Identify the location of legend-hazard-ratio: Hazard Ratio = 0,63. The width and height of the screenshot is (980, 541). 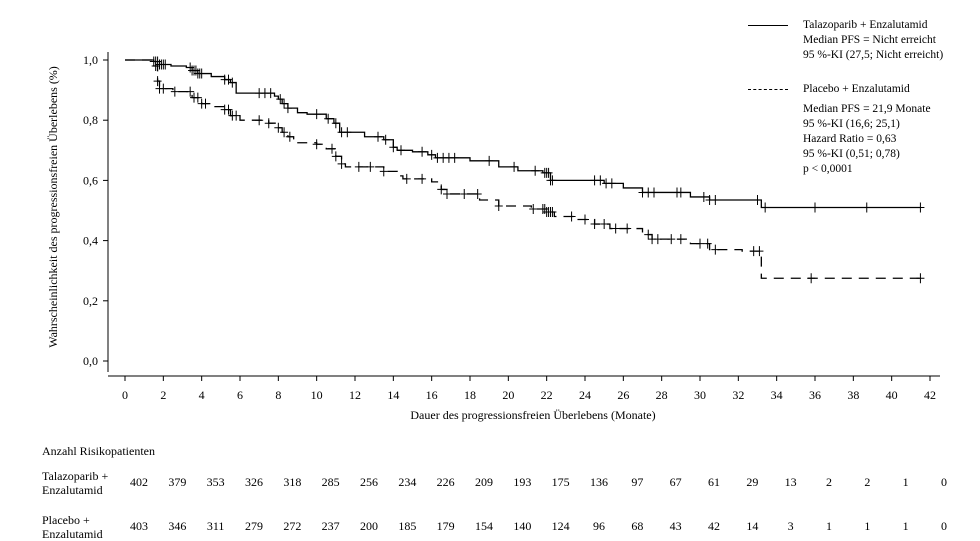
(850, 139).